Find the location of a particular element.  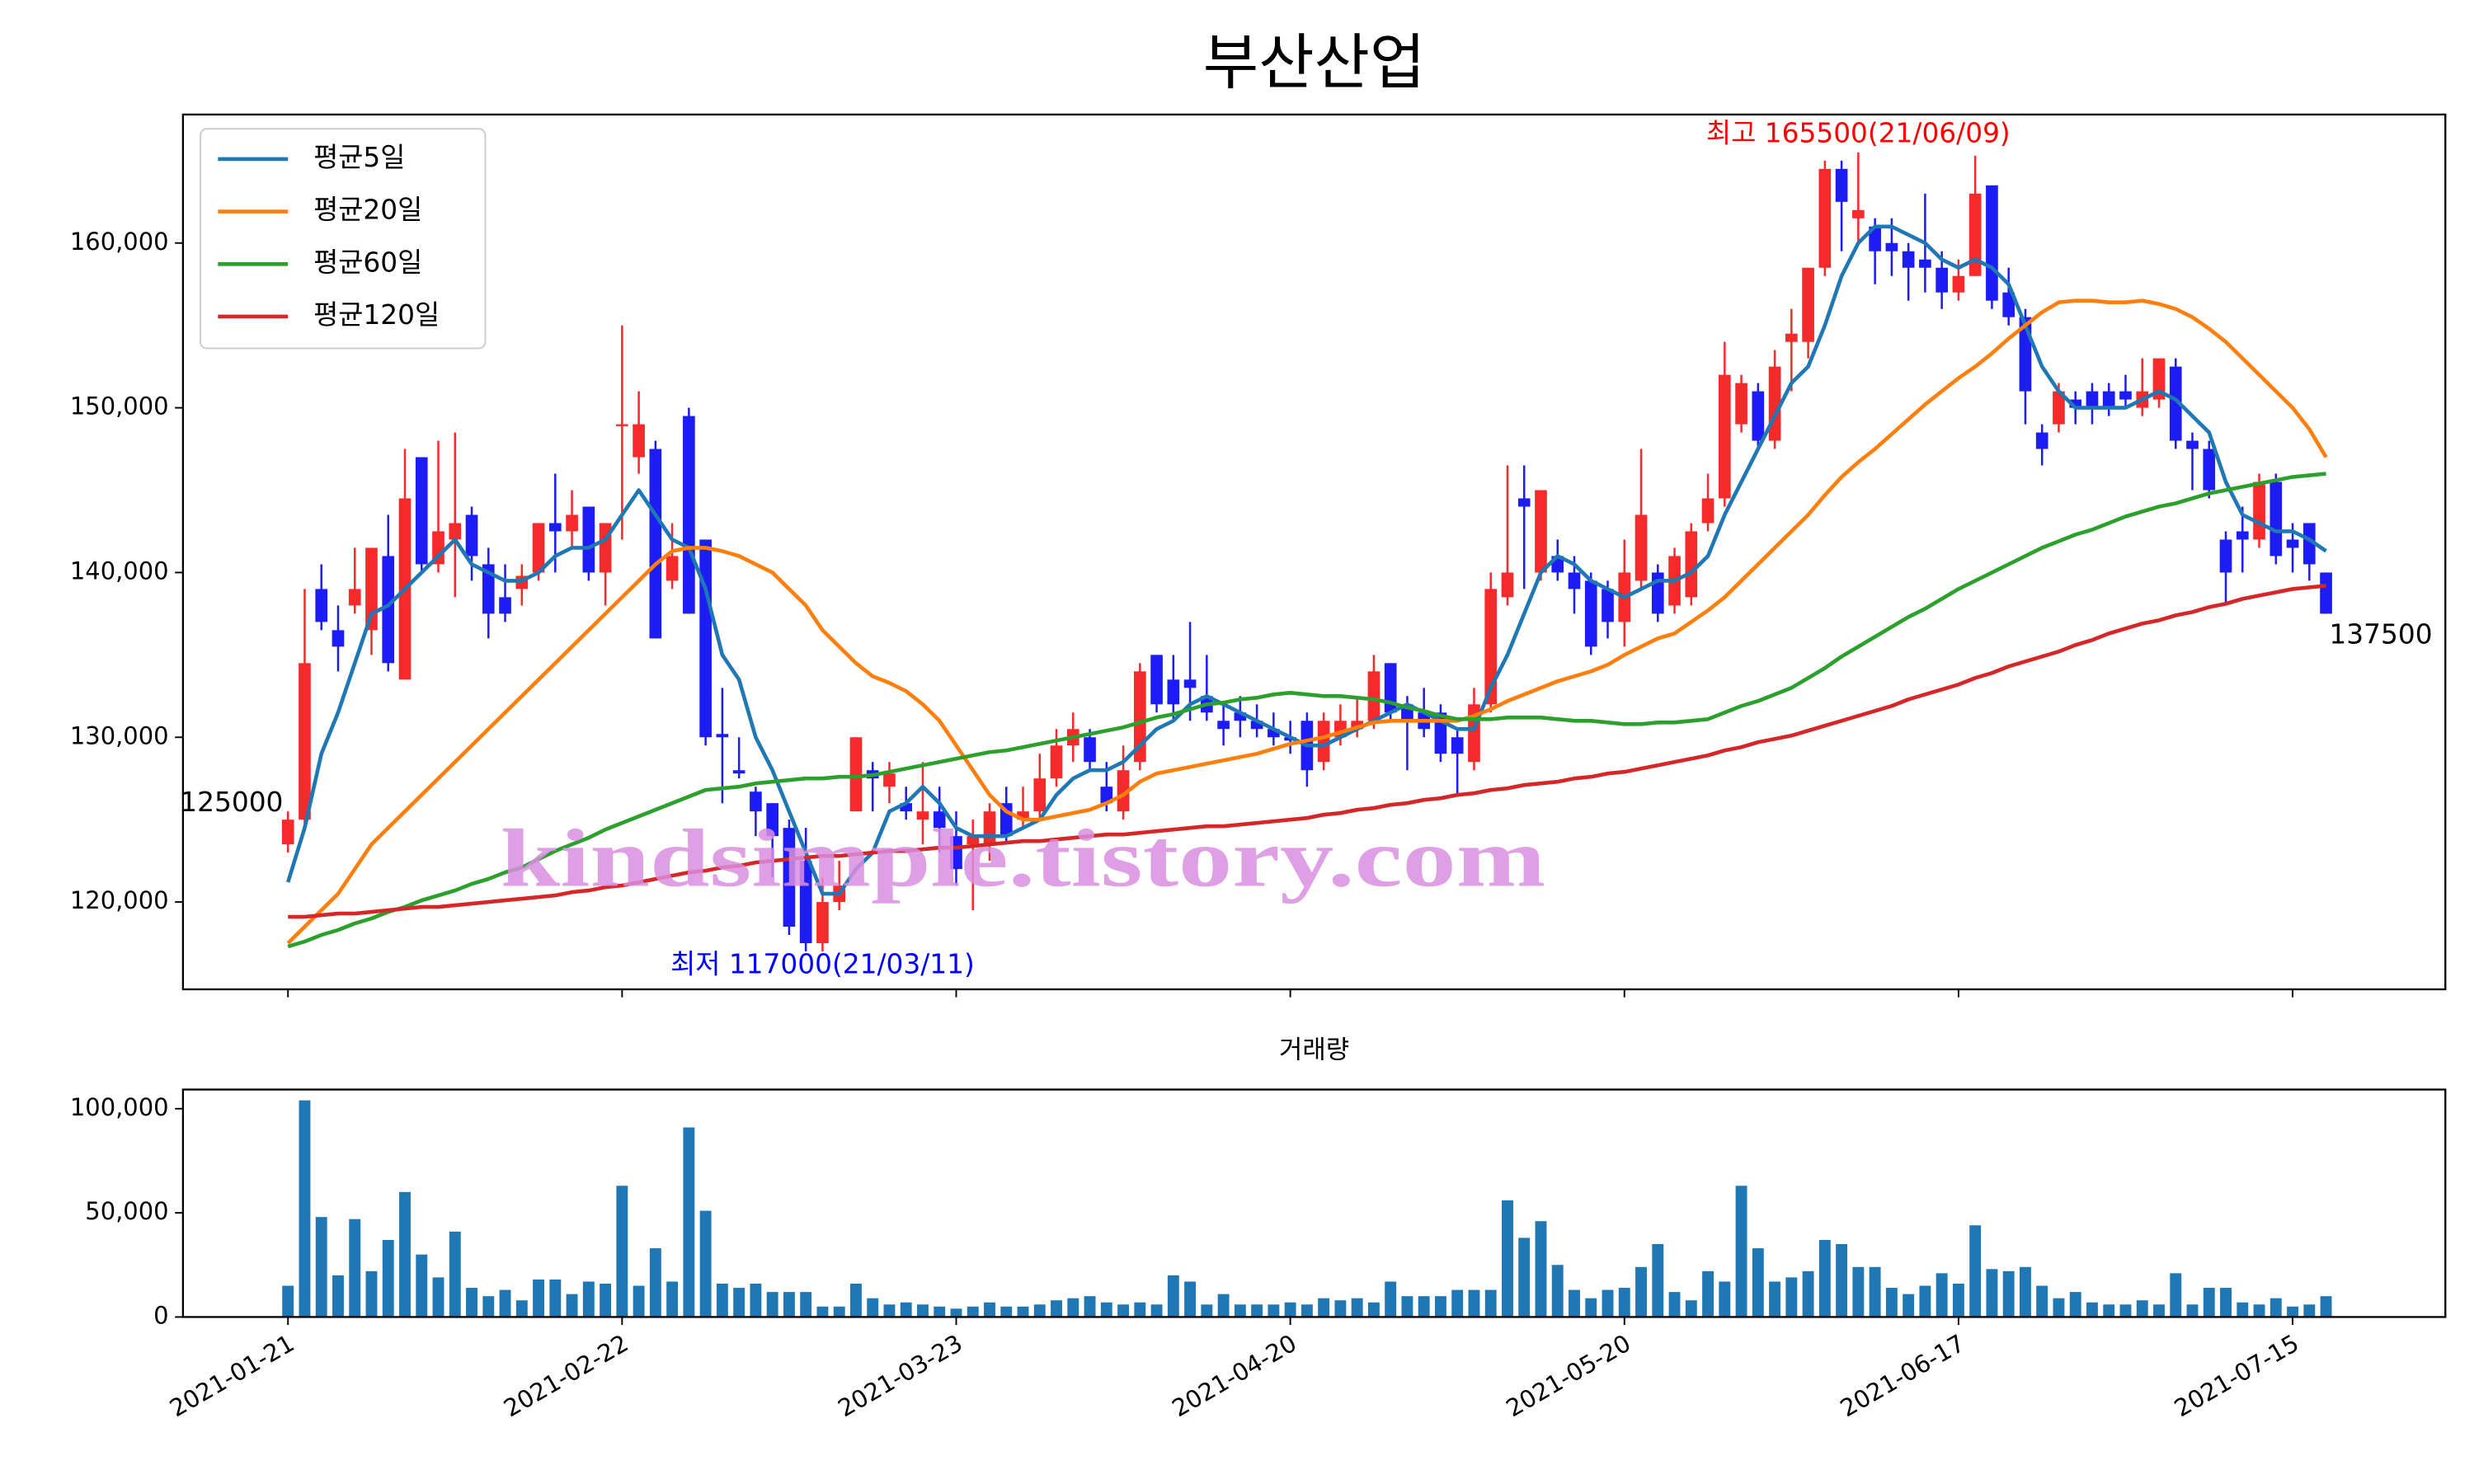

annotation: 최저 117000(21/03/11) is located at coordinates (822, 963).